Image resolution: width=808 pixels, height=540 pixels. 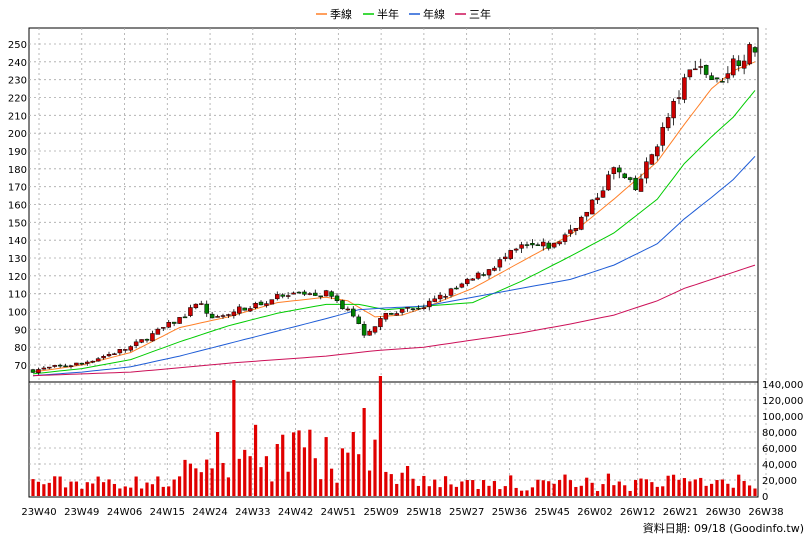 What do you see at coordinates (381, 14) in the screenshot?
I see `legend-item-halfyear: 半年` at bounding box center [381, 14].